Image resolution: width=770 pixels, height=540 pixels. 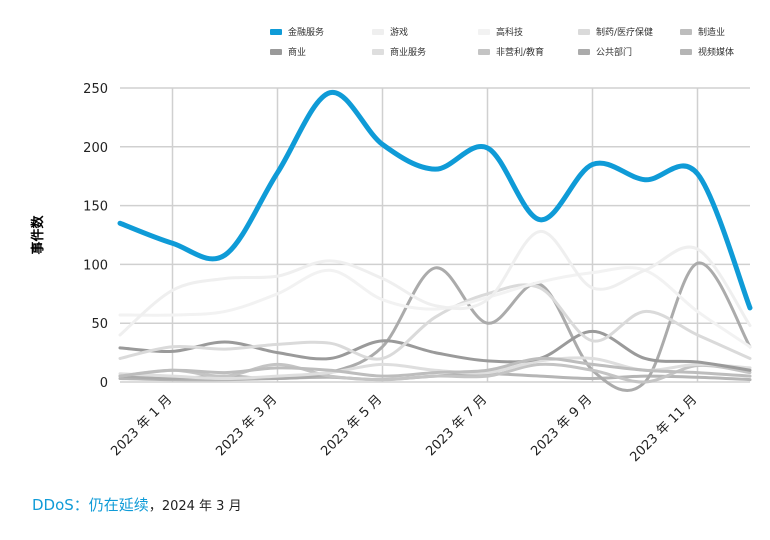 What do you see at coordinates (561, 425) in the screenshot?
I see `x-tick-label: 2023 年 9 月` at bounding box center [561, 425].